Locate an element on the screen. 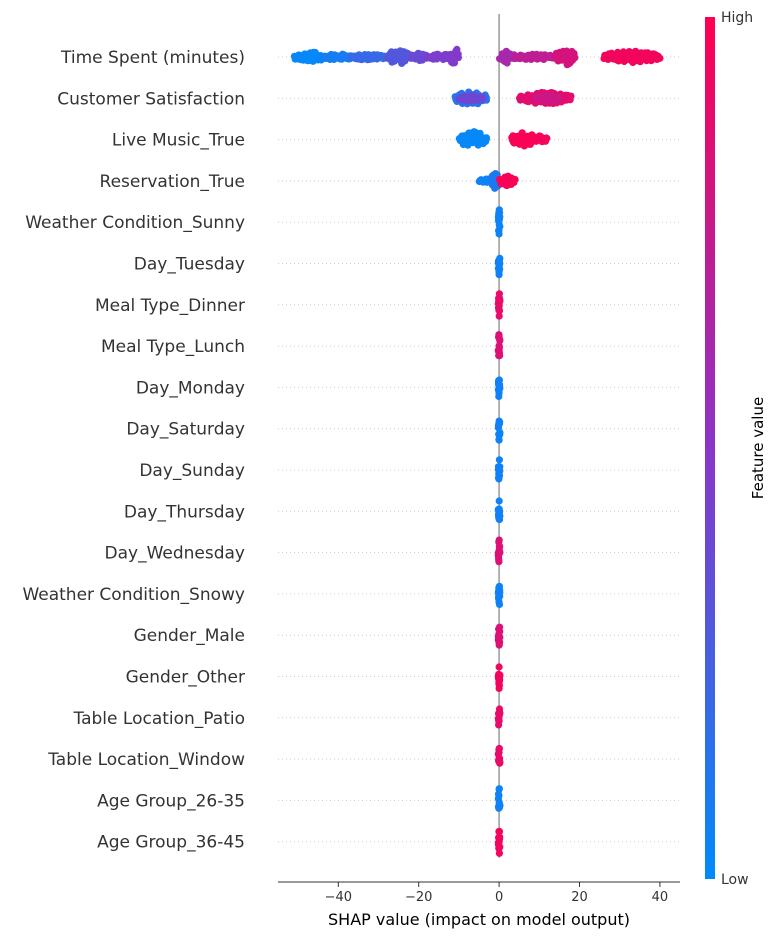 This screenshot has height=940, width=783. x-axis-ticks: −40 −20 0 20 40 is located at coordinates (497, 893).